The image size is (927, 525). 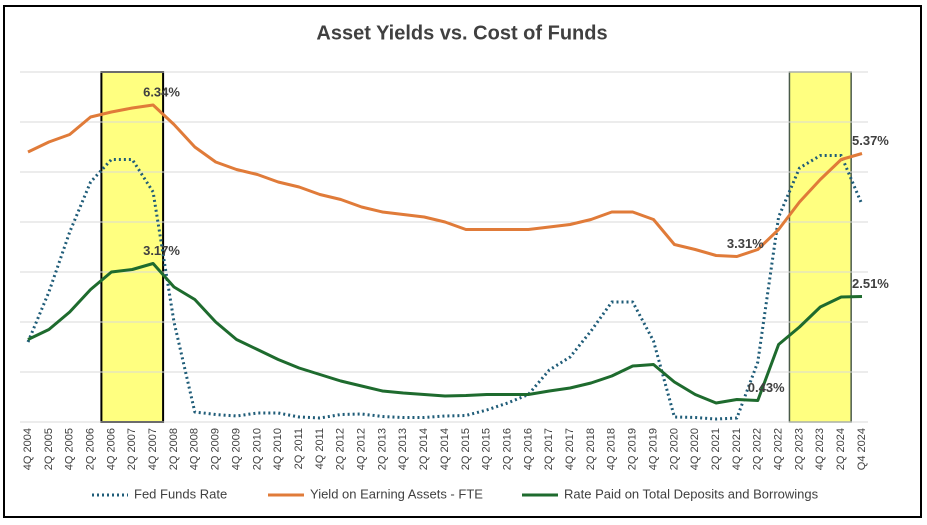 What do you see at coordinates (466, 449) in the screenshot?
I see `x-tick-label: 2Q 2015` at bounding box center [466, 449].